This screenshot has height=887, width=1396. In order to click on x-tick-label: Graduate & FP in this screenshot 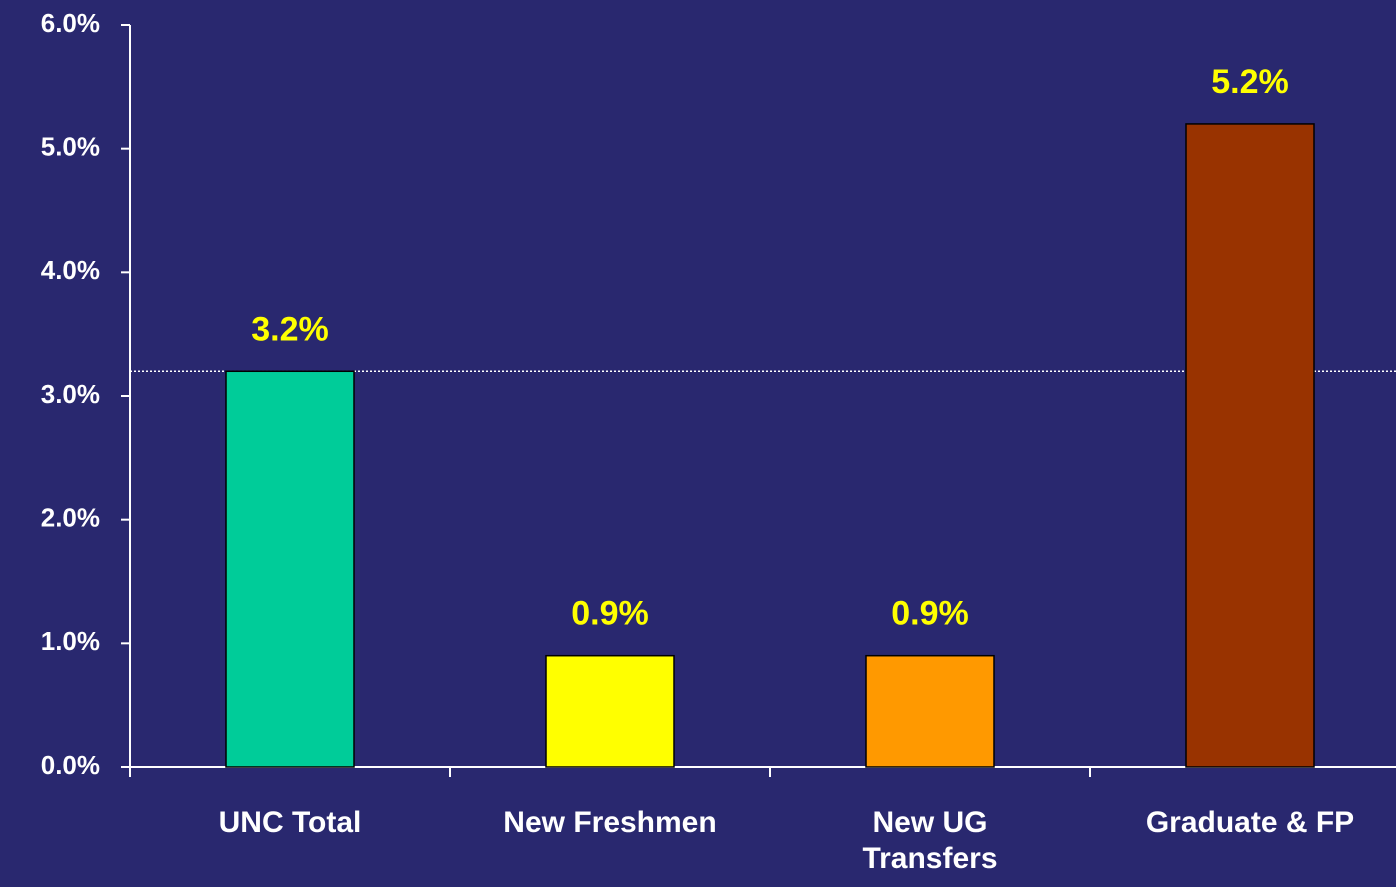, I will do `click(1250, 822)`.